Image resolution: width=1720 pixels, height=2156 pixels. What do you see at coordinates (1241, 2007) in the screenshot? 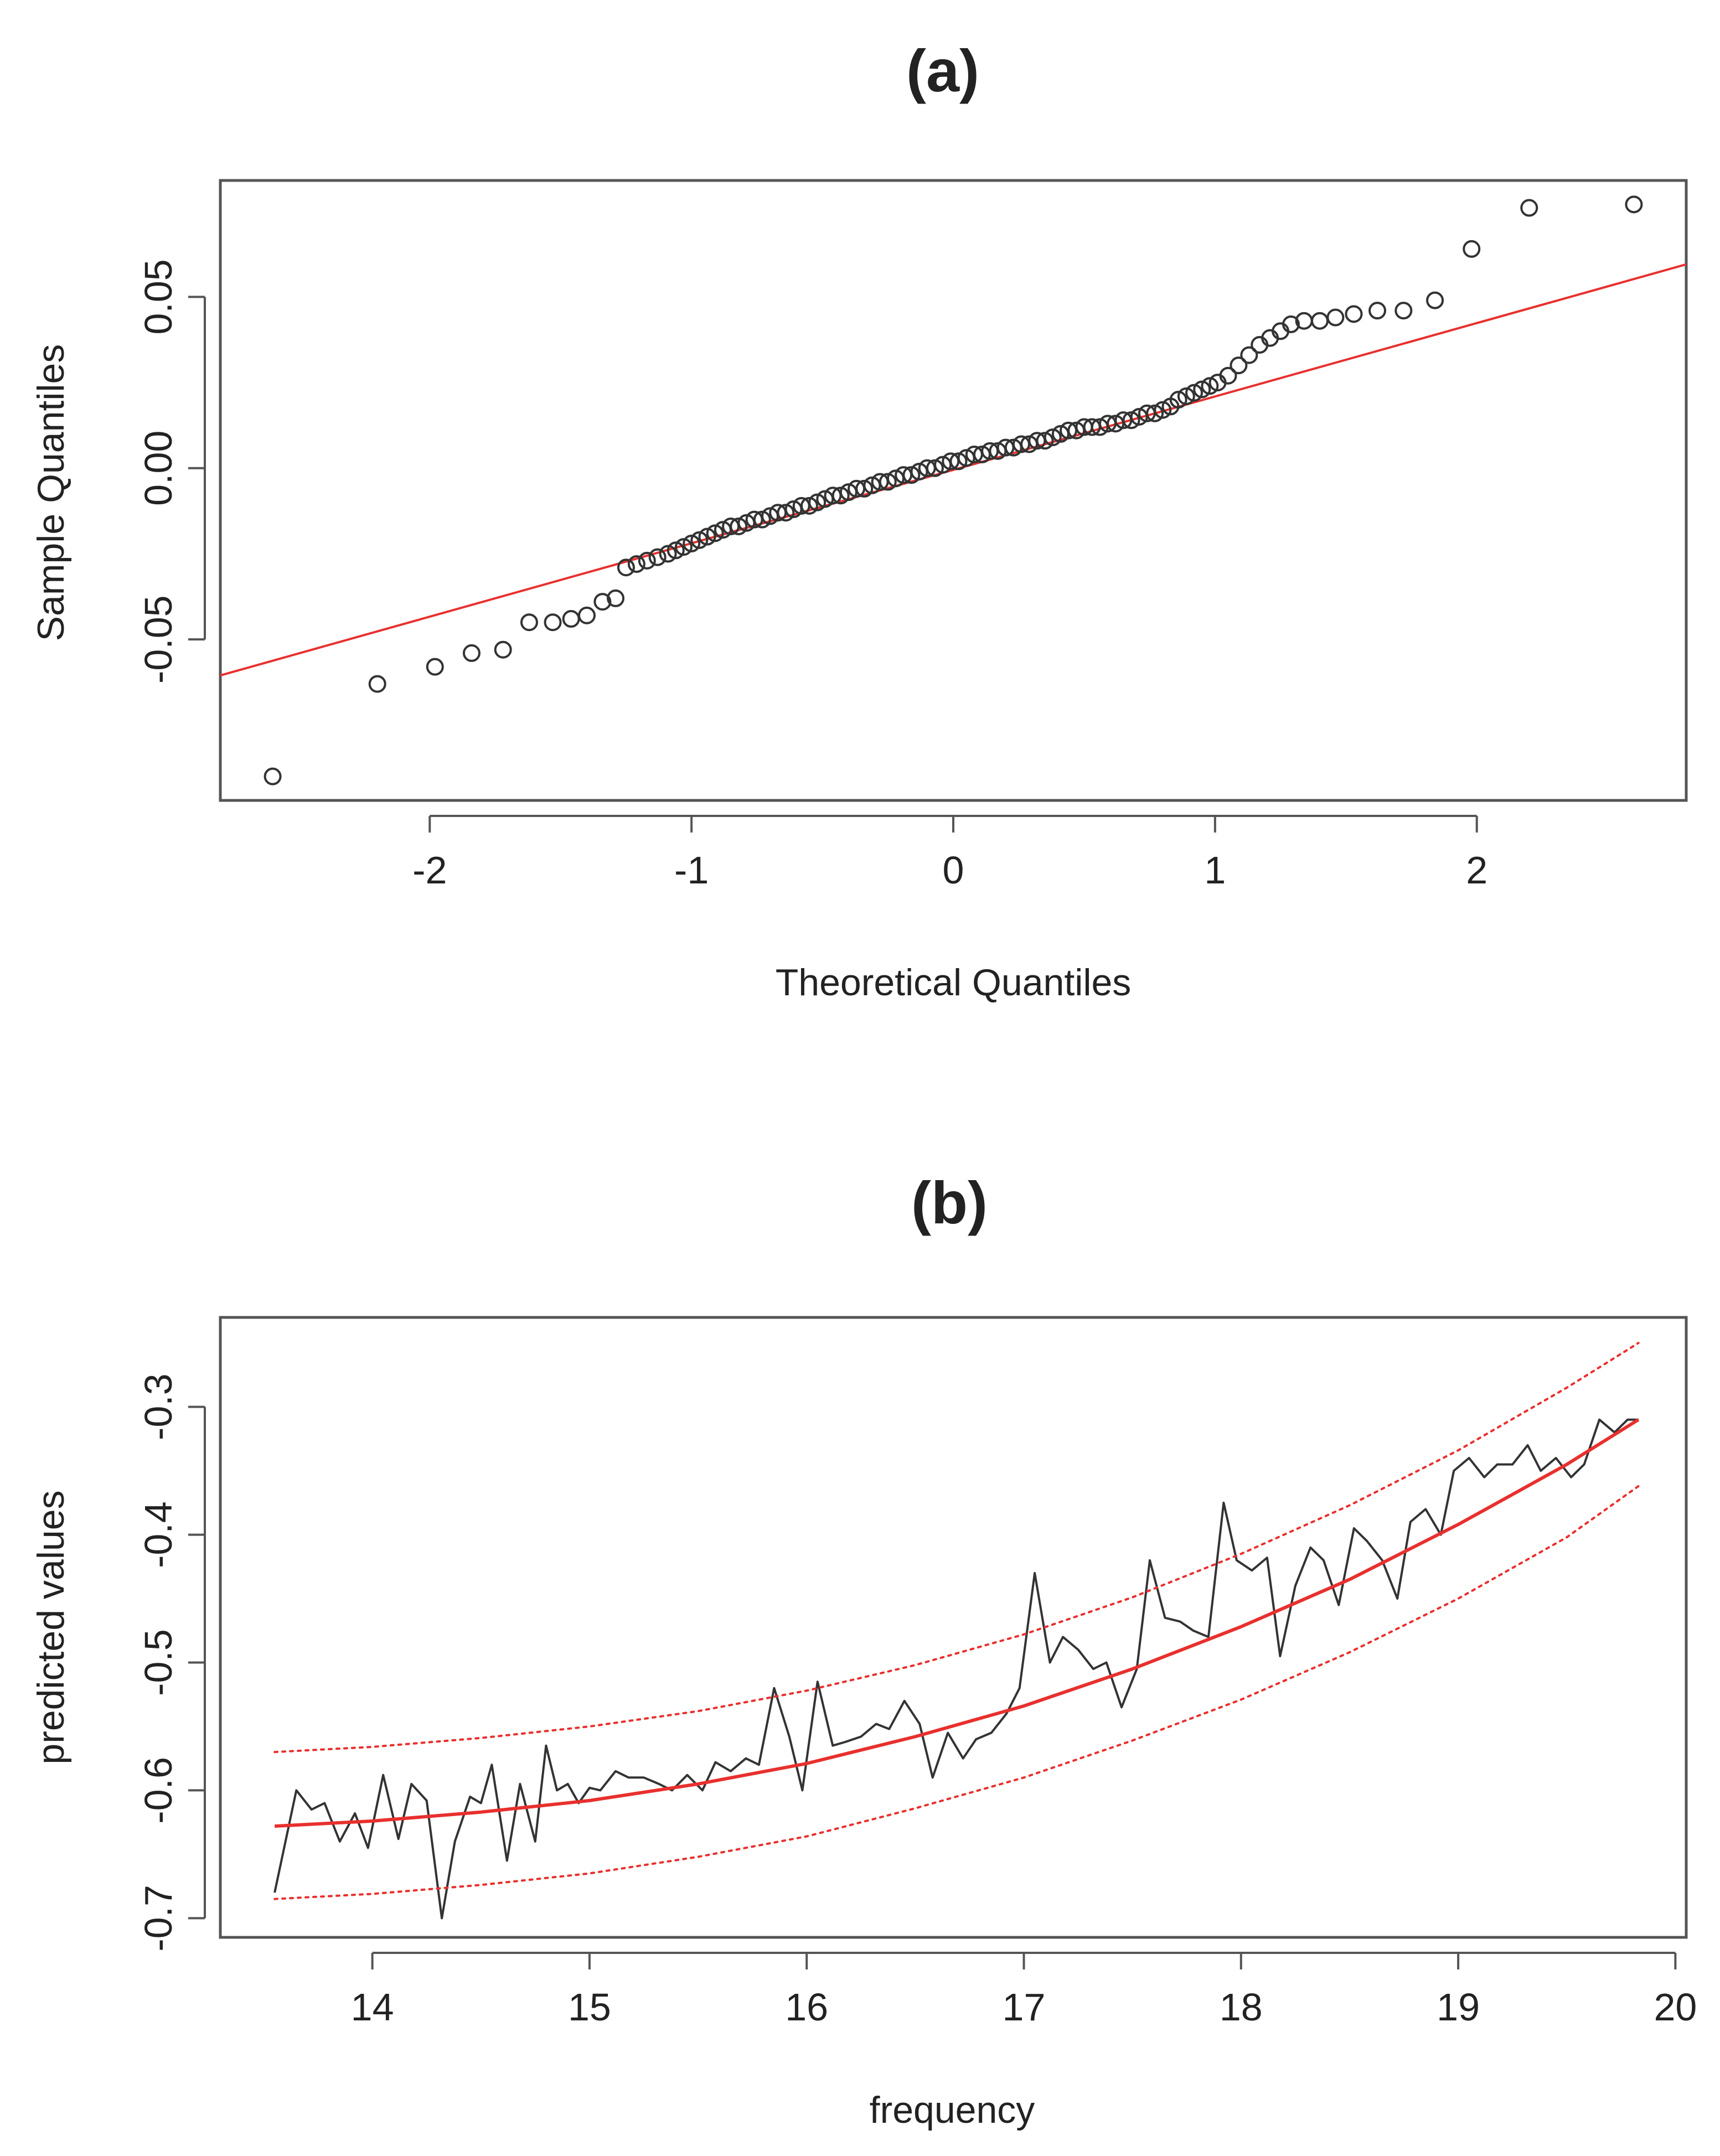
I see `x-tick-label: 18` at bounding box center [1241, 2007].